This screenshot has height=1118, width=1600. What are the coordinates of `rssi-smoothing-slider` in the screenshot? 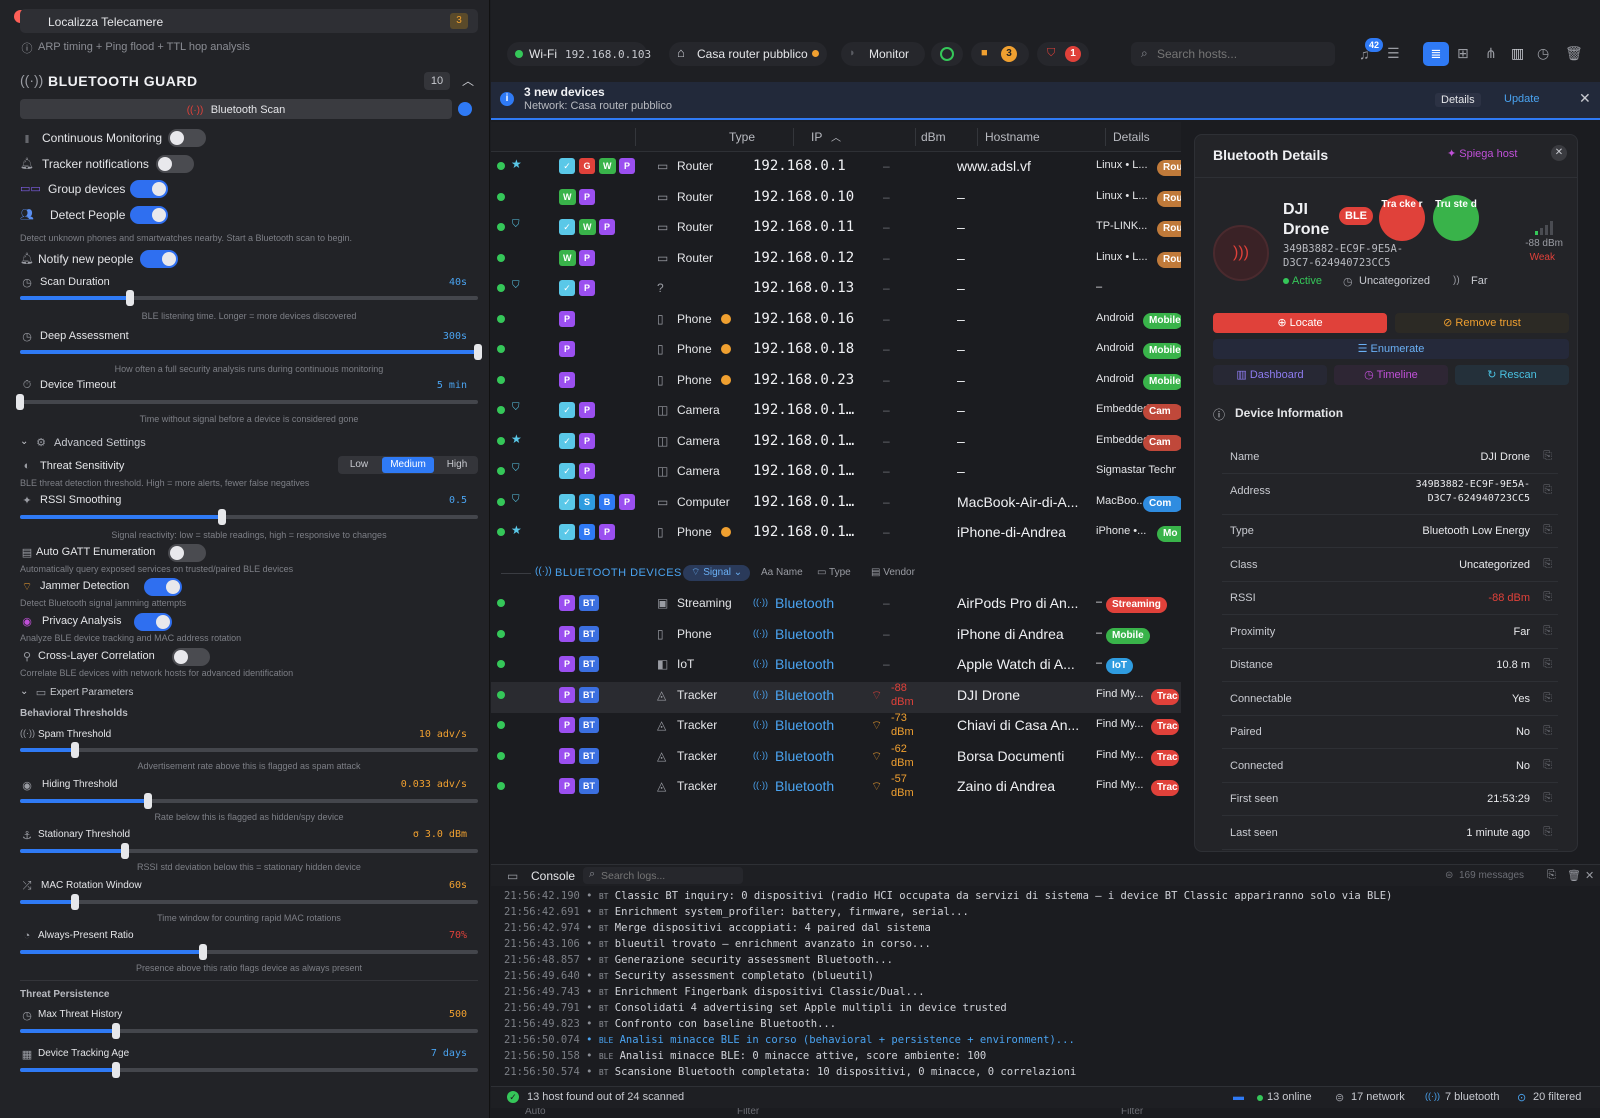 It's located at (249, 517).